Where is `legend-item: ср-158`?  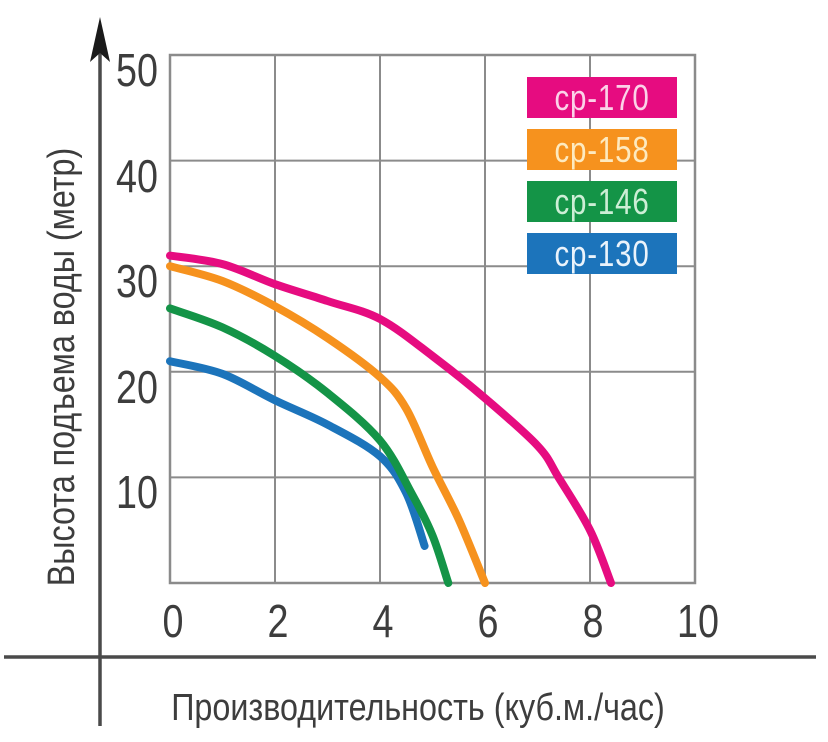
legend-item: ср-158 is located at coordinates (602, 149).